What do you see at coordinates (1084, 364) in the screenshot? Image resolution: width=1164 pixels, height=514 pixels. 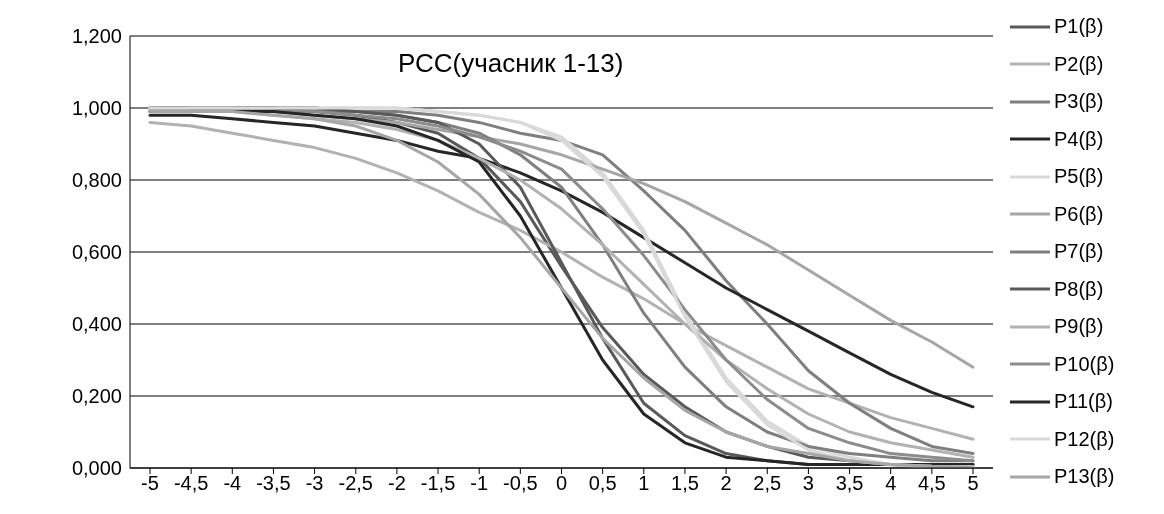 I see `legend-label: P10(β)` at bounding box center [1084, 364].